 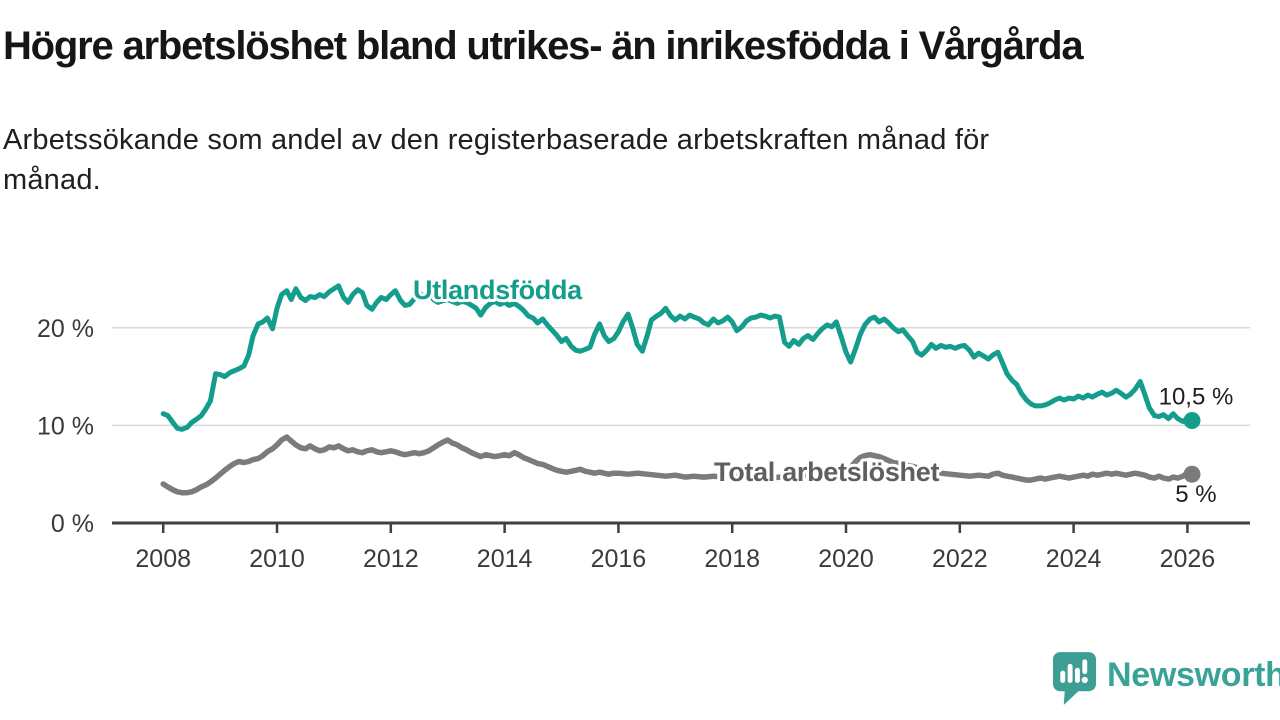 I want to click on y-tick-label: 0 %, so click(x=72, y=524).